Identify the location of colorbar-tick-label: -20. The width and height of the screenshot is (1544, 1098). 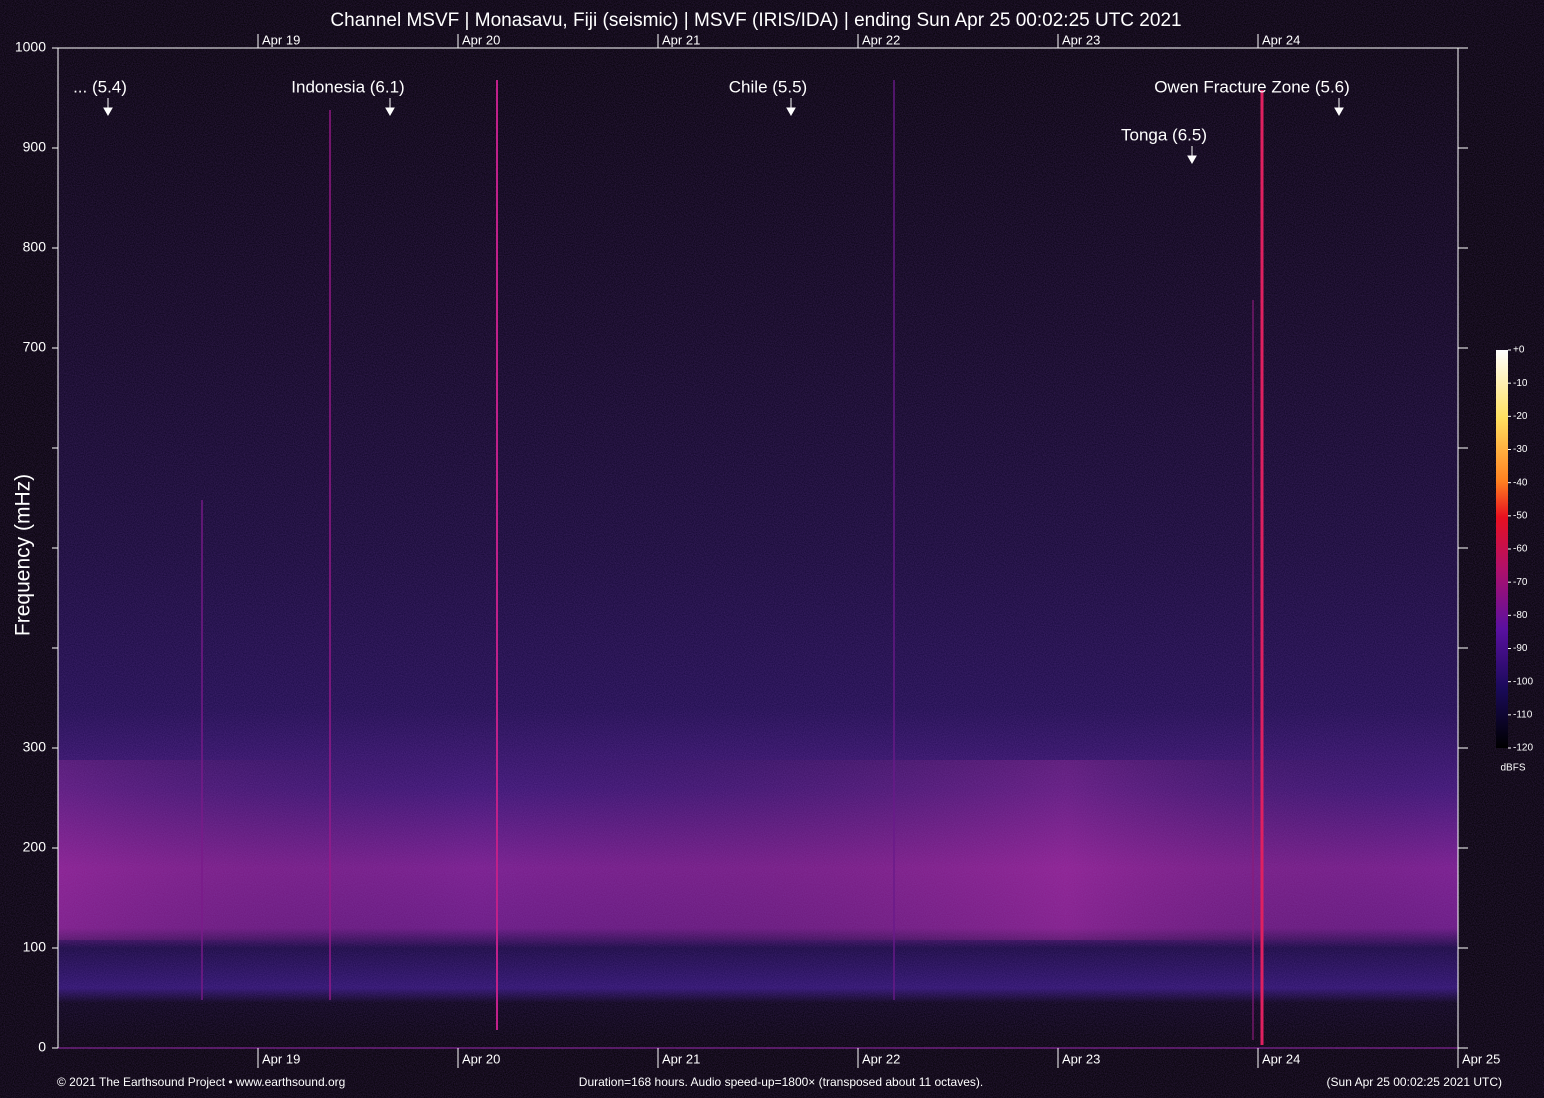
(1520, 416).